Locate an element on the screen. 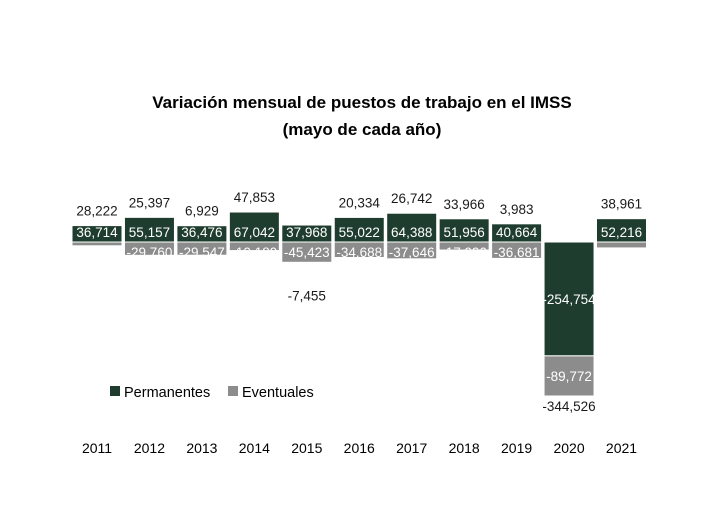 The width and height of the screenshot is (724, 516). data-label-eventuales-2017: -37,646 is located at coordinates (412, 252).